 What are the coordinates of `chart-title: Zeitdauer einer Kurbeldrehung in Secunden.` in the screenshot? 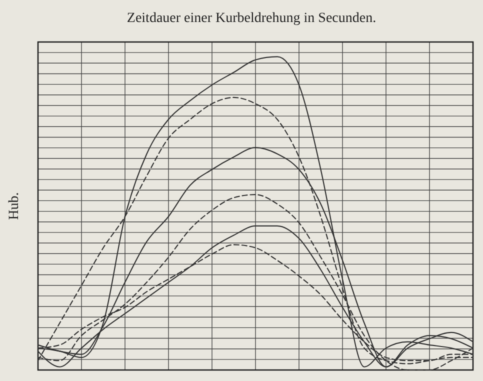 It's located at (251, 18).